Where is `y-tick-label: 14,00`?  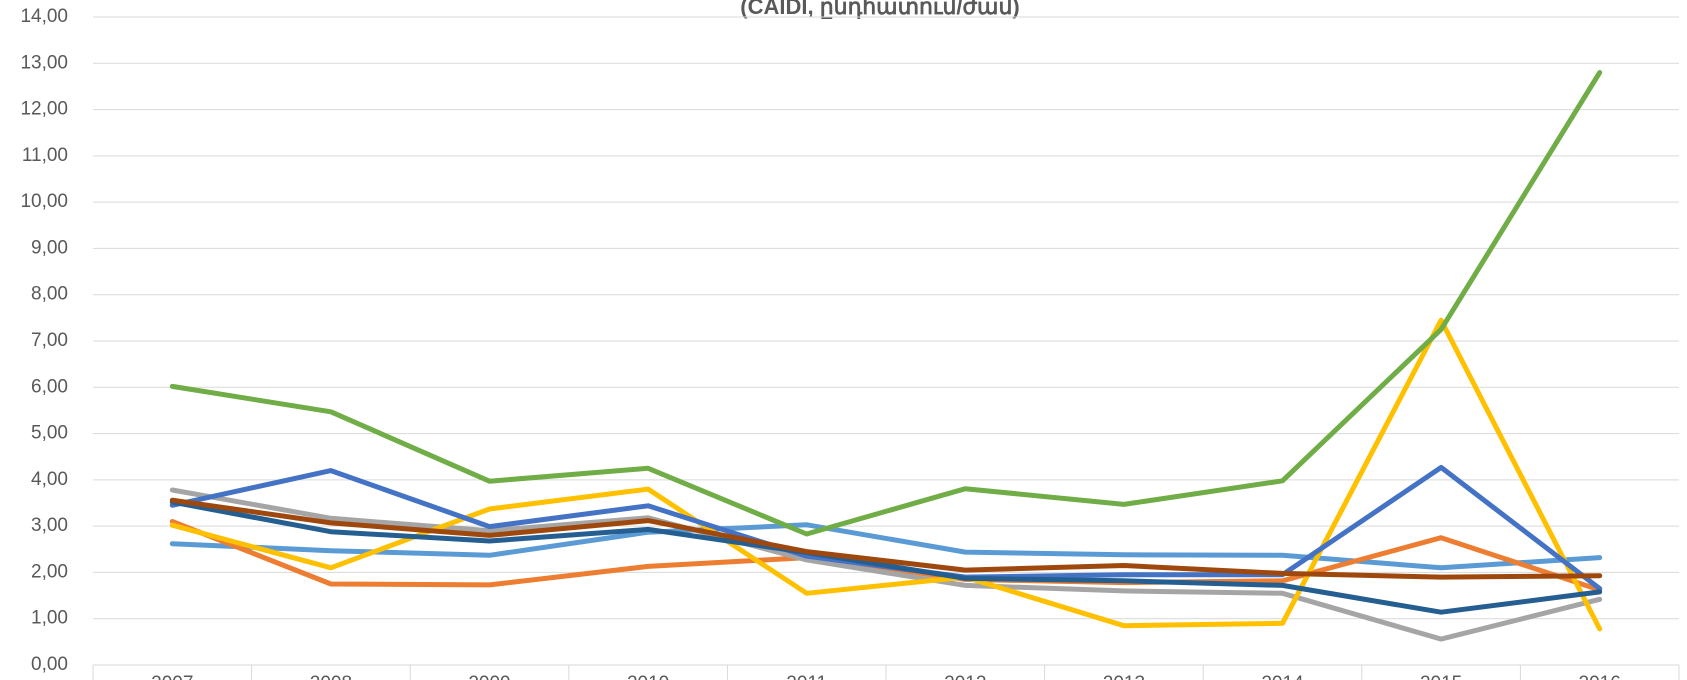
y-tick-label: 14,00 is located at coordinates (44, 16).